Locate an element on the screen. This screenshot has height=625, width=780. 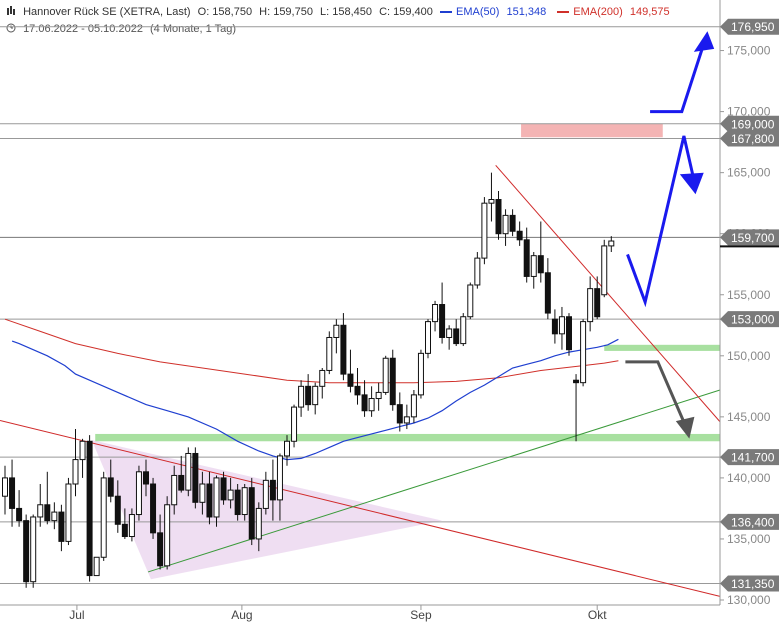
level-badge: 176,950 is located at coordinates (749, 26).